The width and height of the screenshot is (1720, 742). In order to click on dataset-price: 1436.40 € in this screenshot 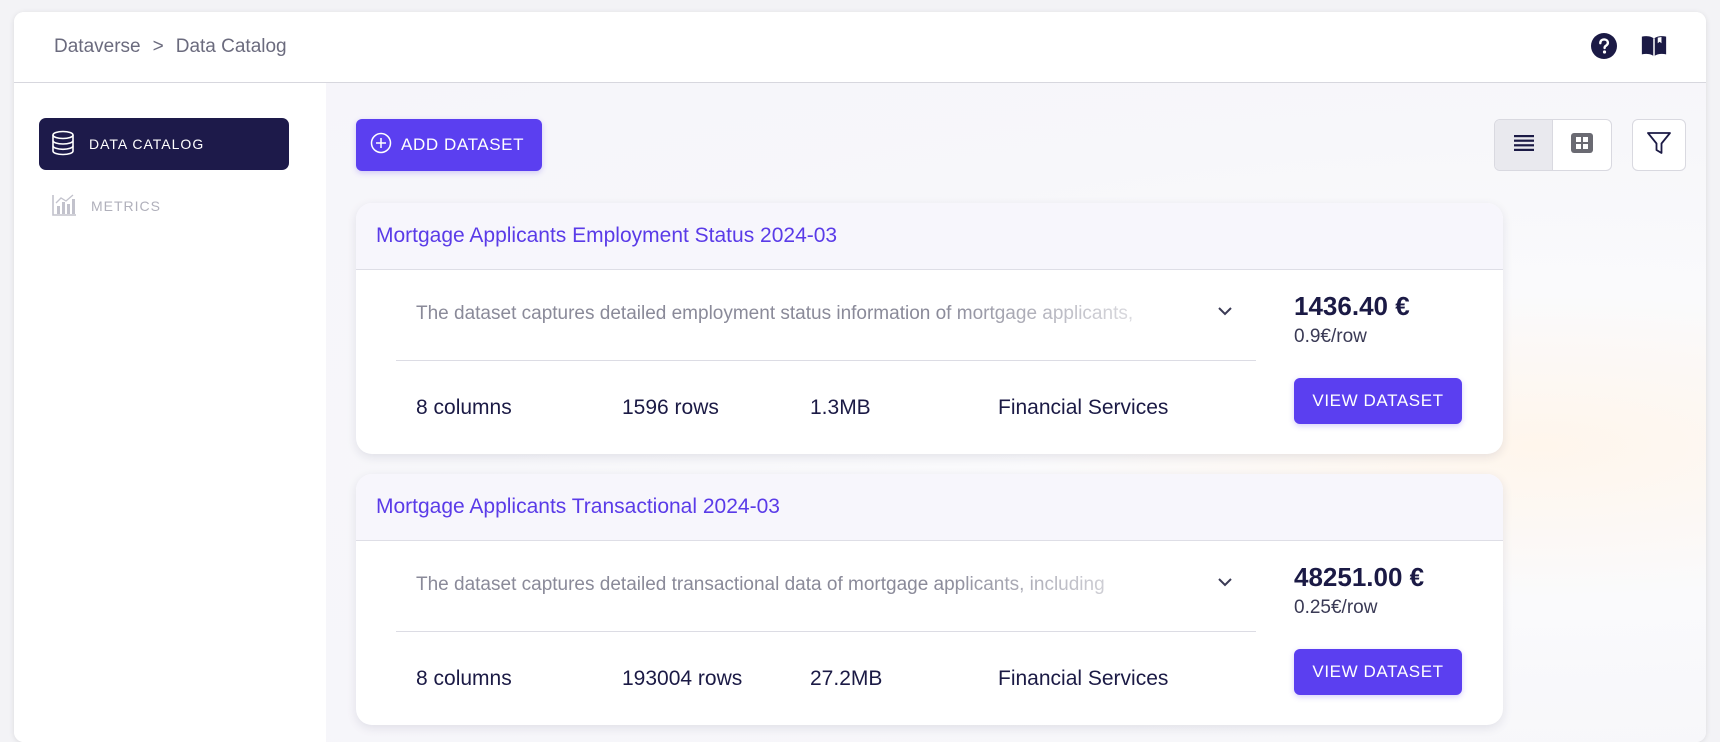, I will do `click(1352, 306)`.